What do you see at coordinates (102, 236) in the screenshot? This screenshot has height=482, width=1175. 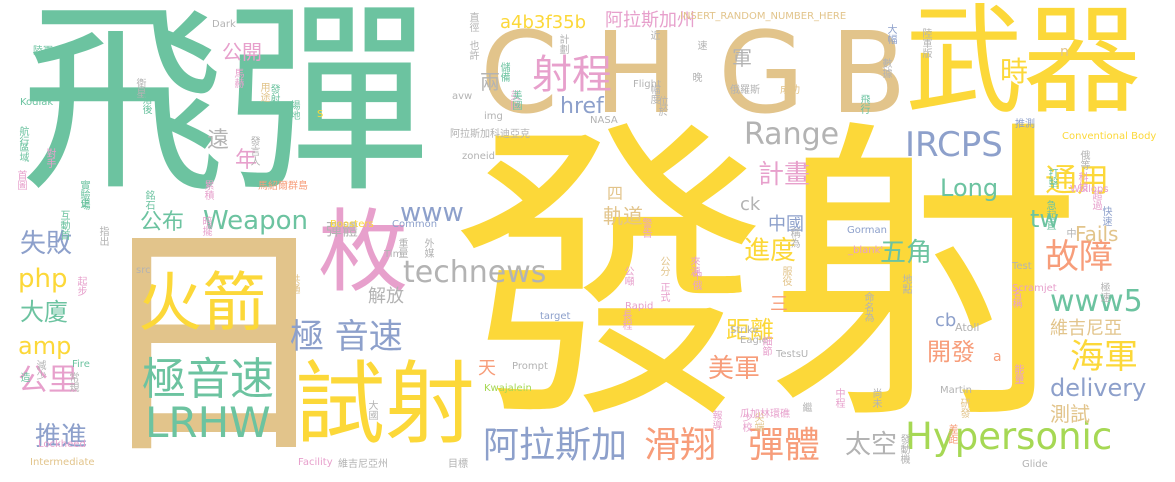 I see `cloud-word: 指出` at bounding box center [102, 236].